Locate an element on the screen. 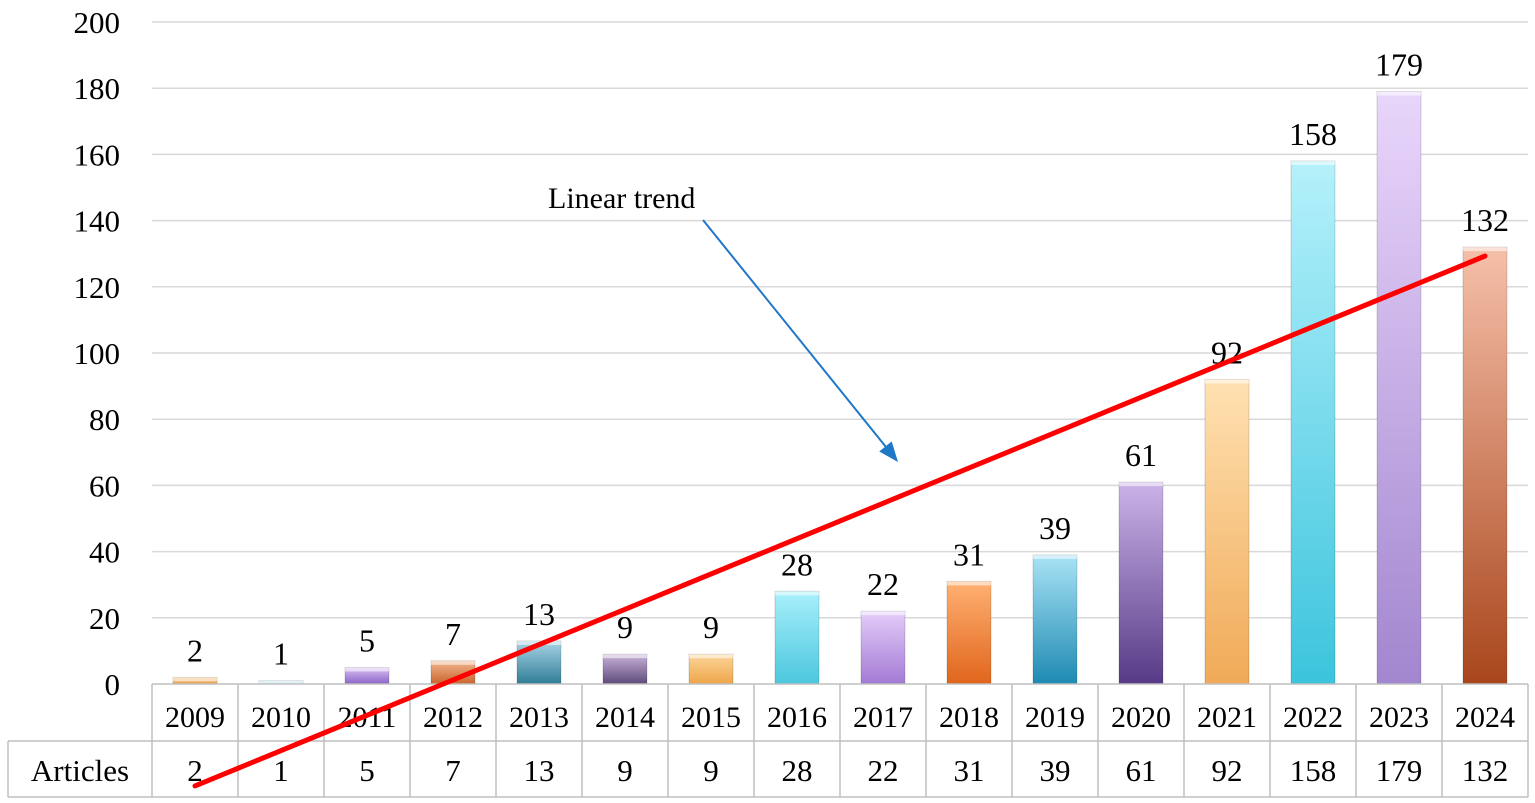 Image resolution: width=1535 pixels, height=803 pixels. table-value: 1 is located at coordinates (281, 770).